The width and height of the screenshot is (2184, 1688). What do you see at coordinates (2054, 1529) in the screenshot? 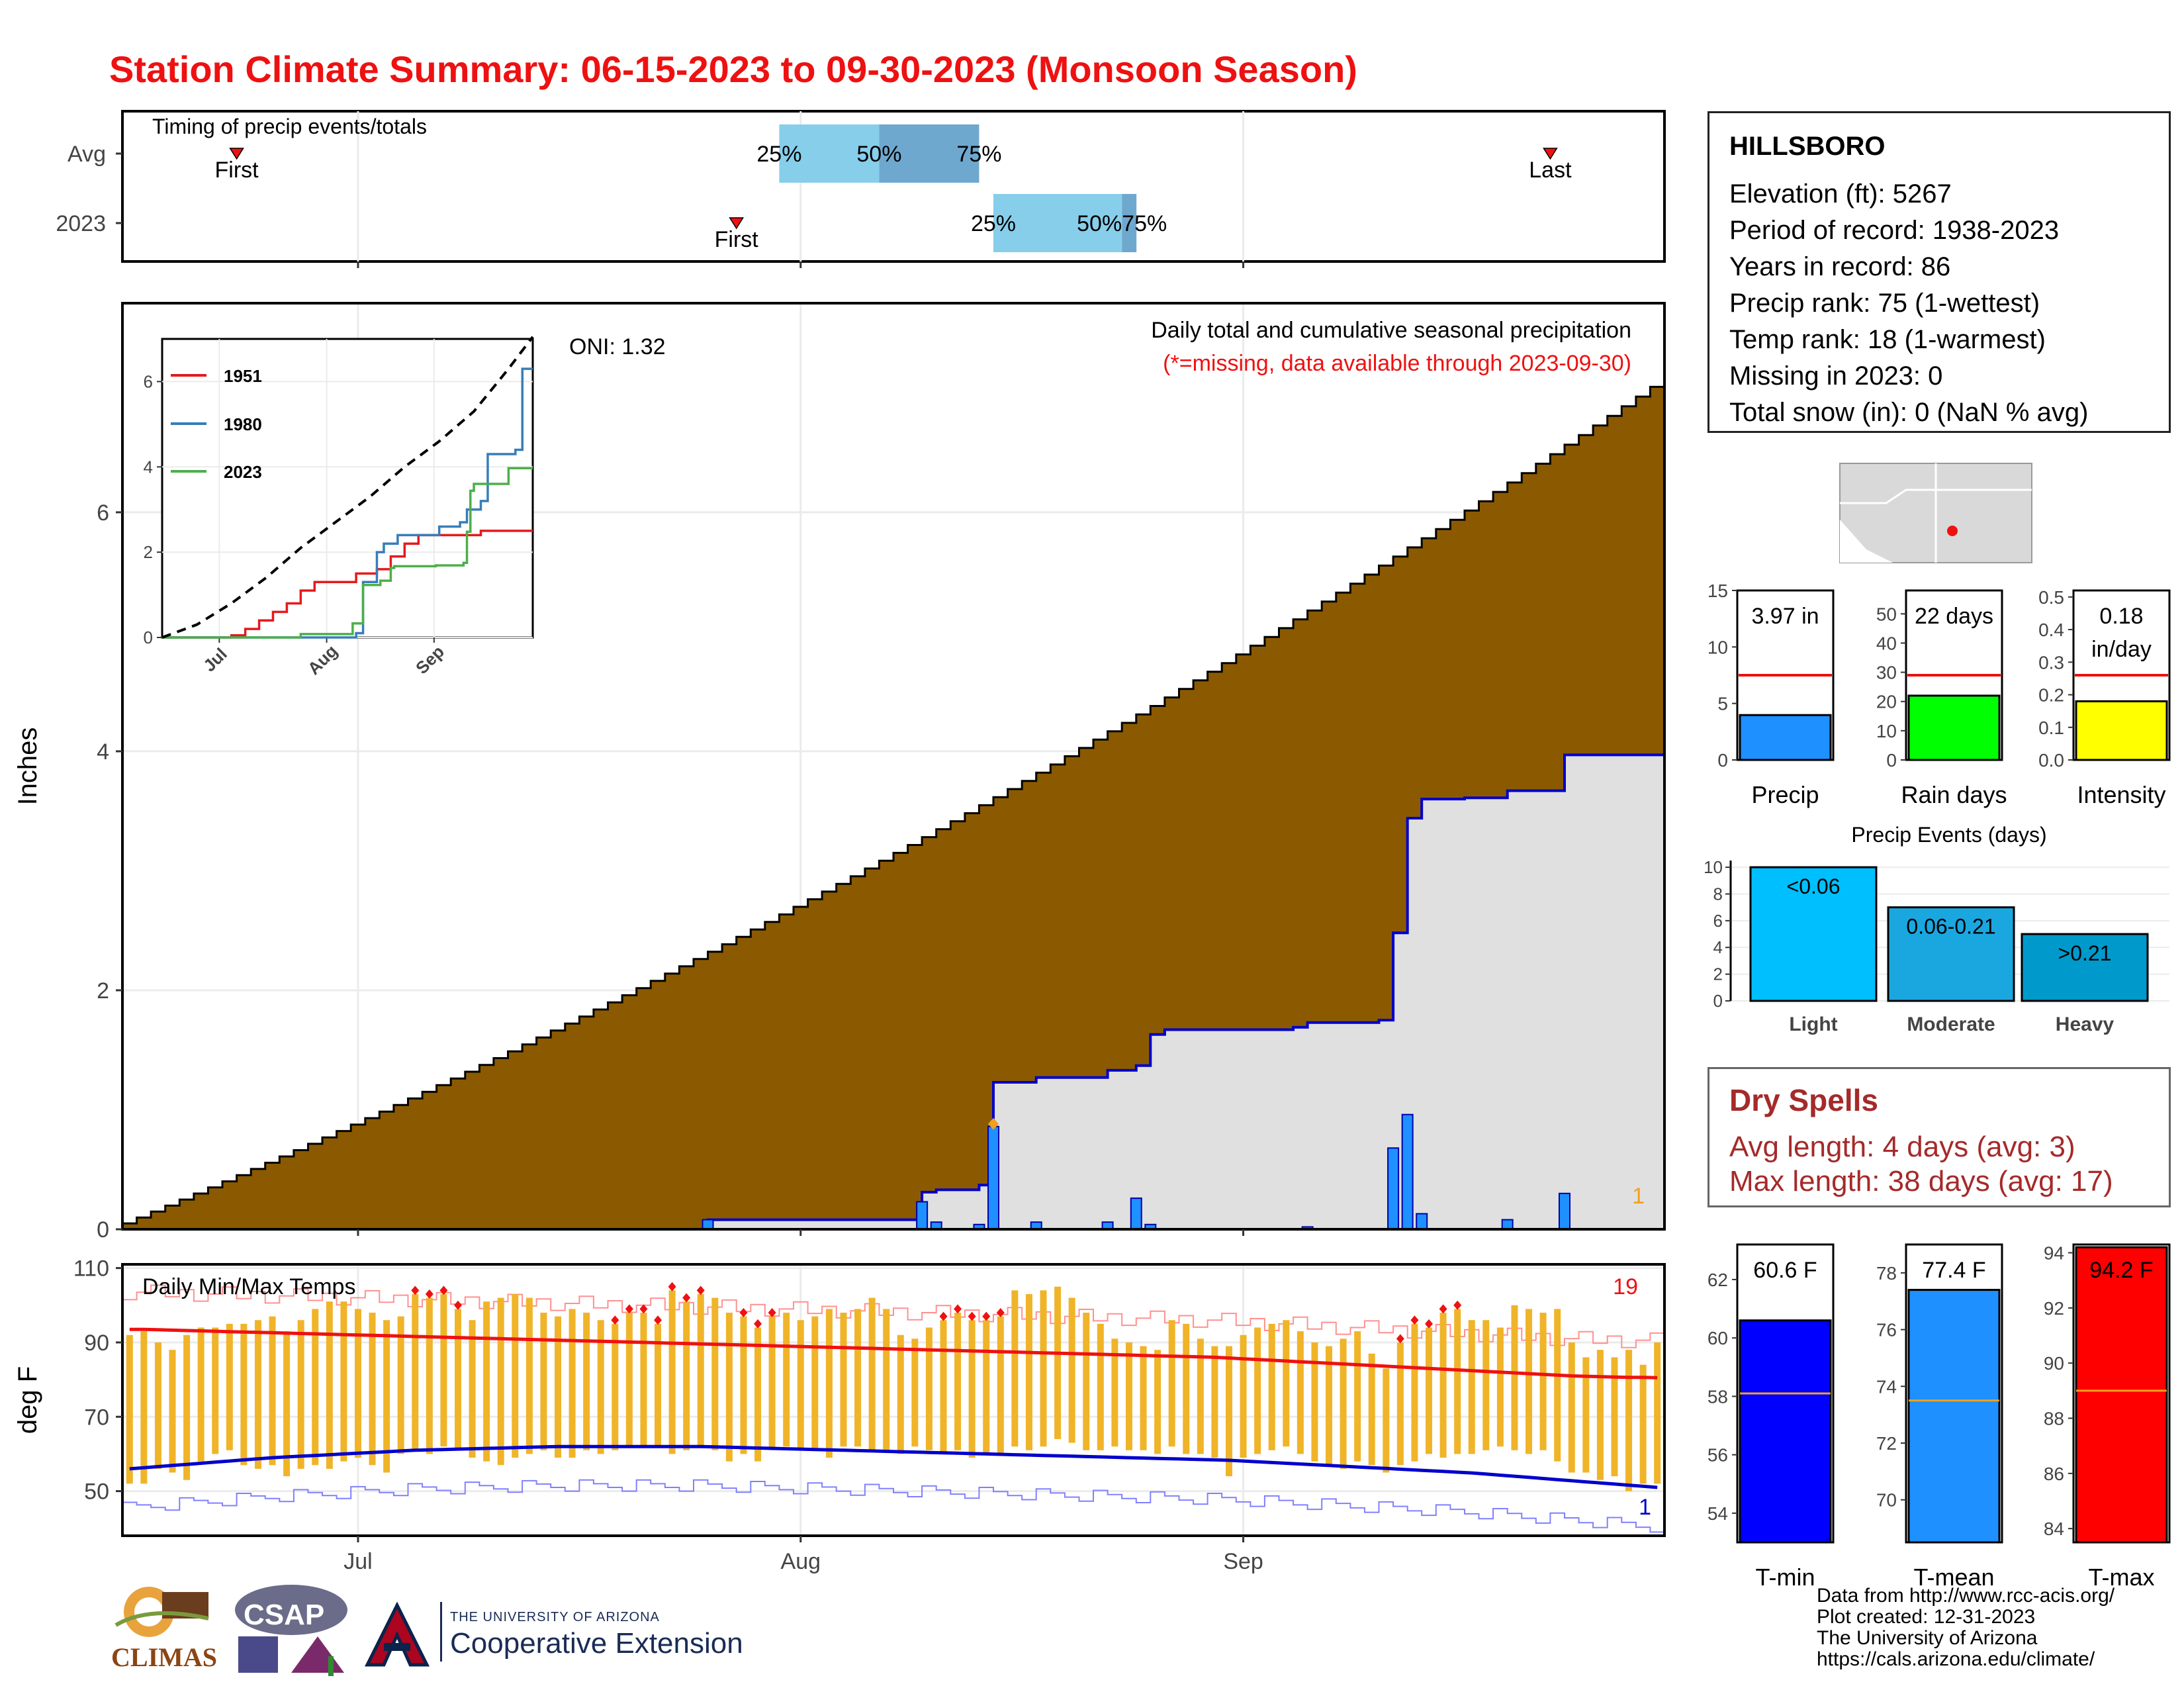
I see `tmean-panel-y-tick-label: 84` at bounding box center [2054, 1529].